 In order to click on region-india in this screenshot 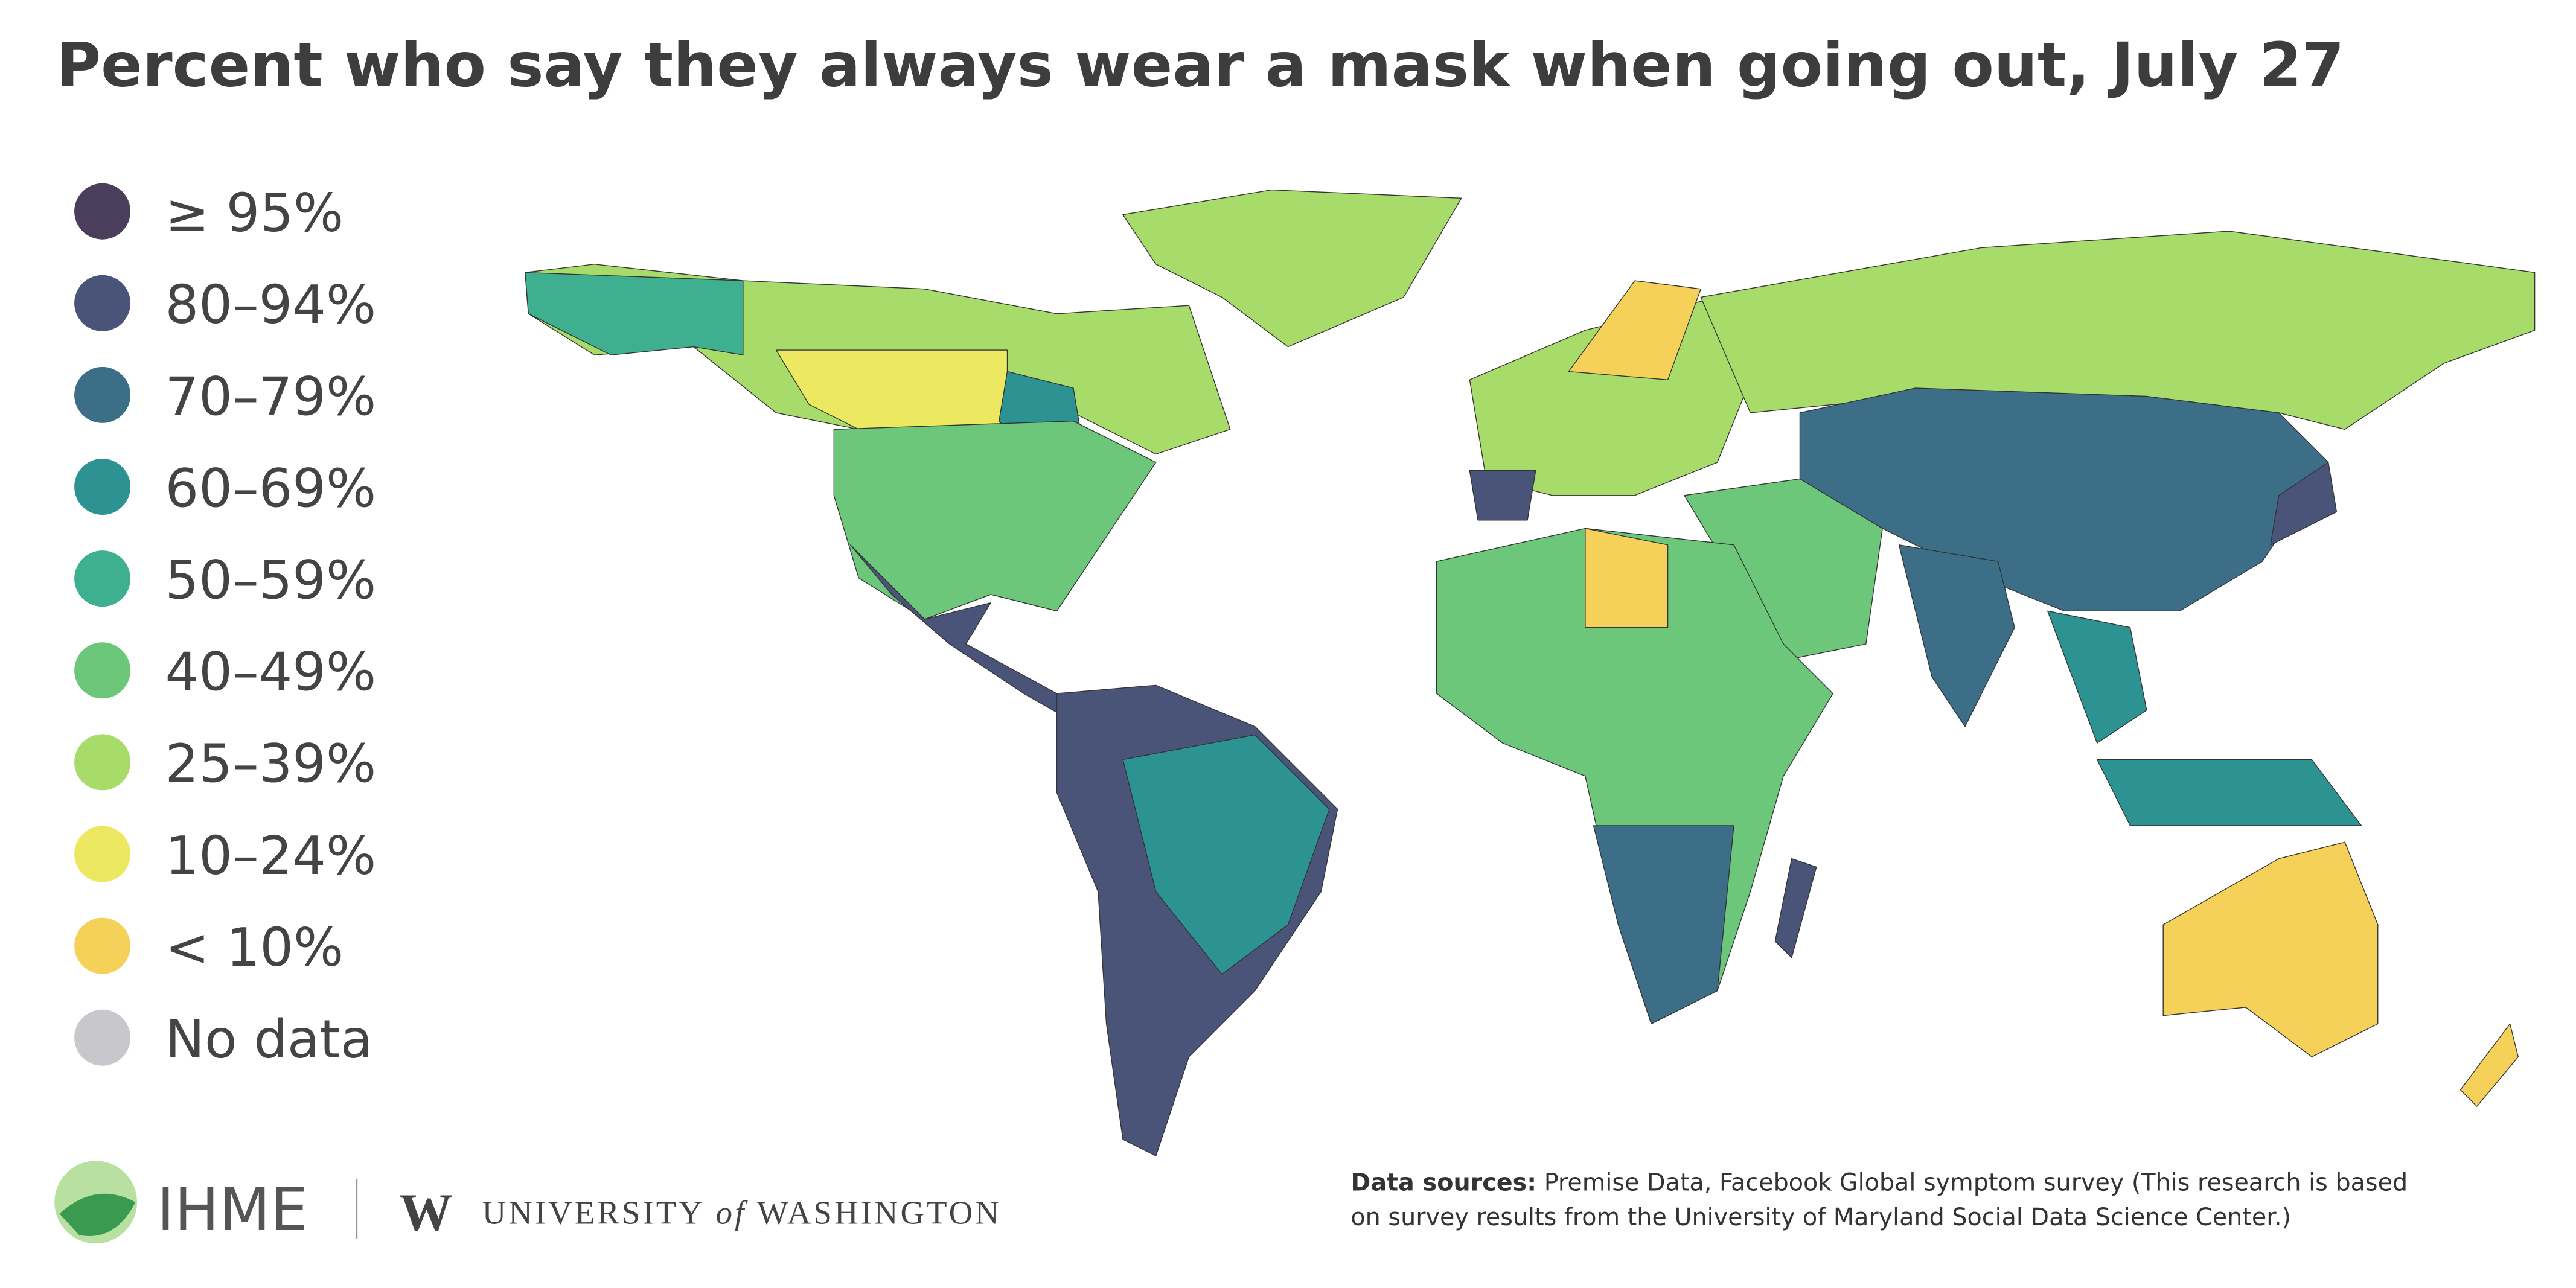, I will do `click(1956, 635)`.